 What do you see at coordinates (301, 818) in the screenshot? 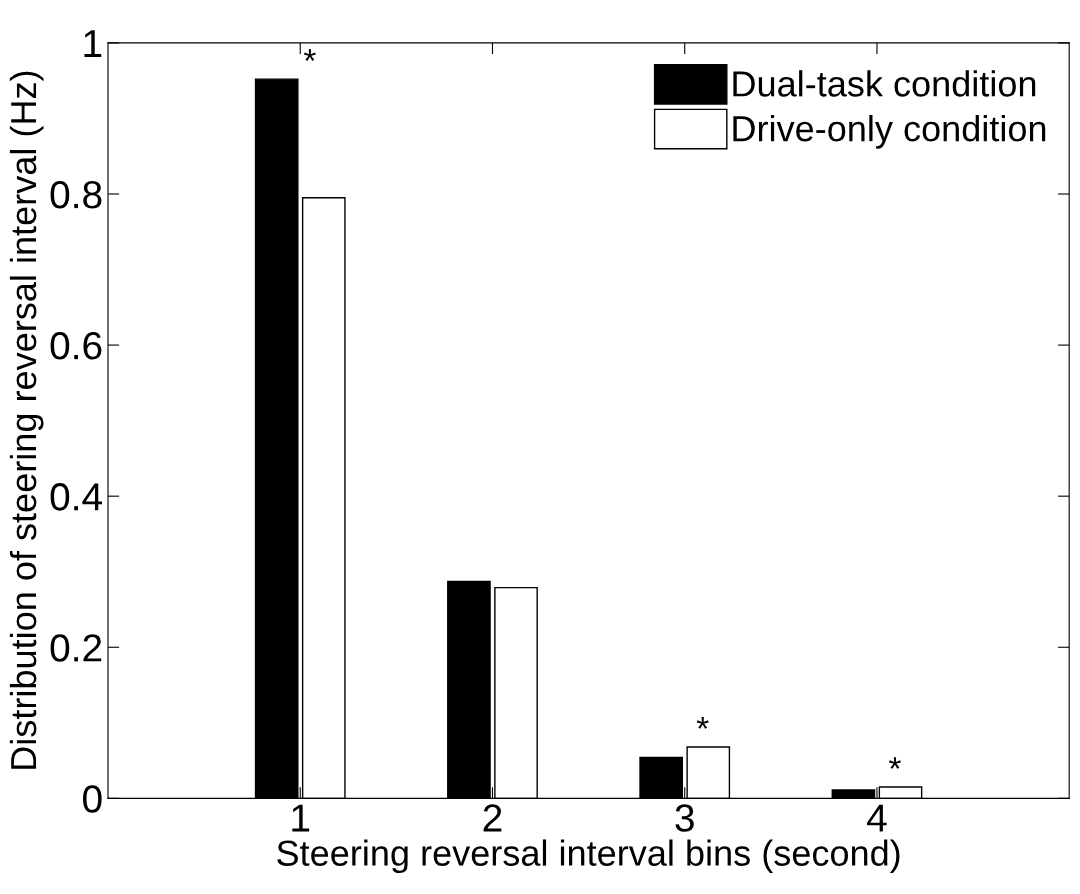
I see `x-tick-label: 1` at bounding box center [301, 818].